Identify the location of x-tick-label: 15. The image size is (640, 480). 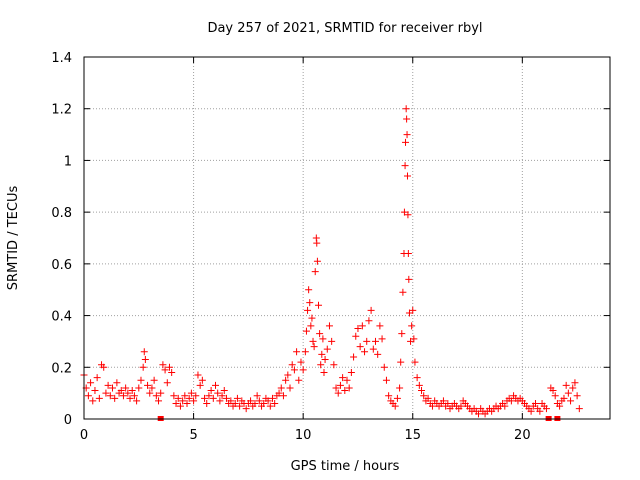
(412, 435).